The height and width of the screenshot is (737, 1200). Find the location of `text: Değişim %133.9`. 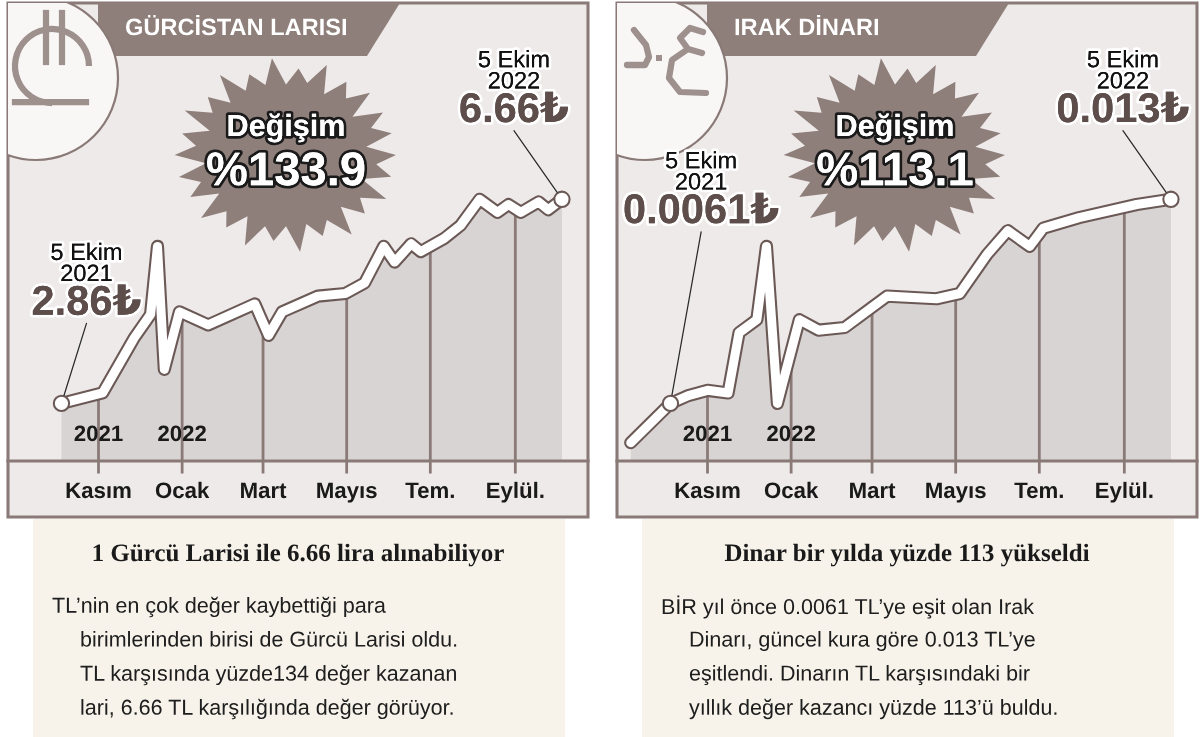

text: Değişim %133.9 is located at coordinates (286, 149).